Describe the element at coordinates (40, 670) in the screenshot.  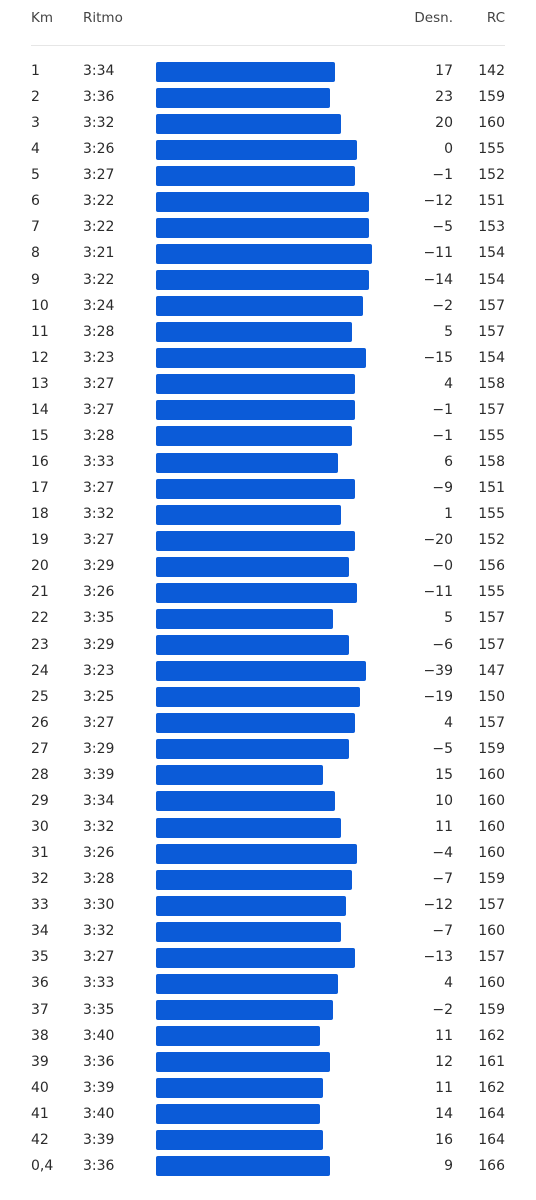
I see `km-cell: 24` at that location.